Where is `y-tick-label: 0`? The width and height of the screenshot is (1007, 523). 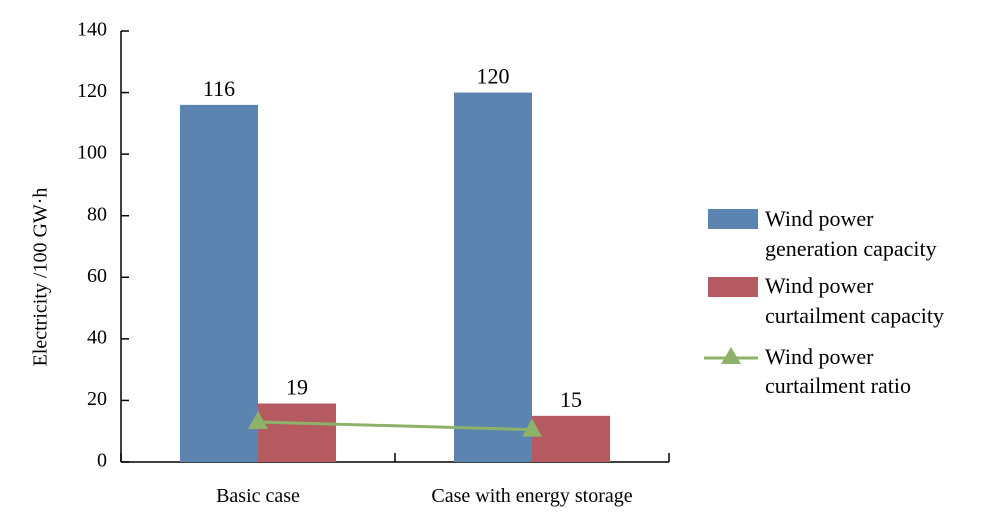
y-tick-label: 0 is located at coordinates (102, 461).